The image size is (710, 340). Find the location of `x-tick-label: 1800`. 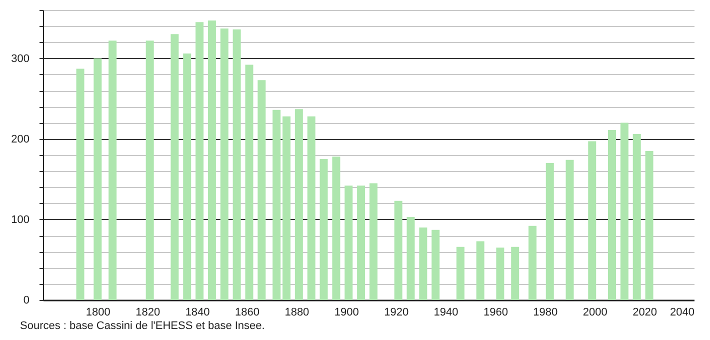

x-tick-label: 1800 is located at coordinates (98, 312).